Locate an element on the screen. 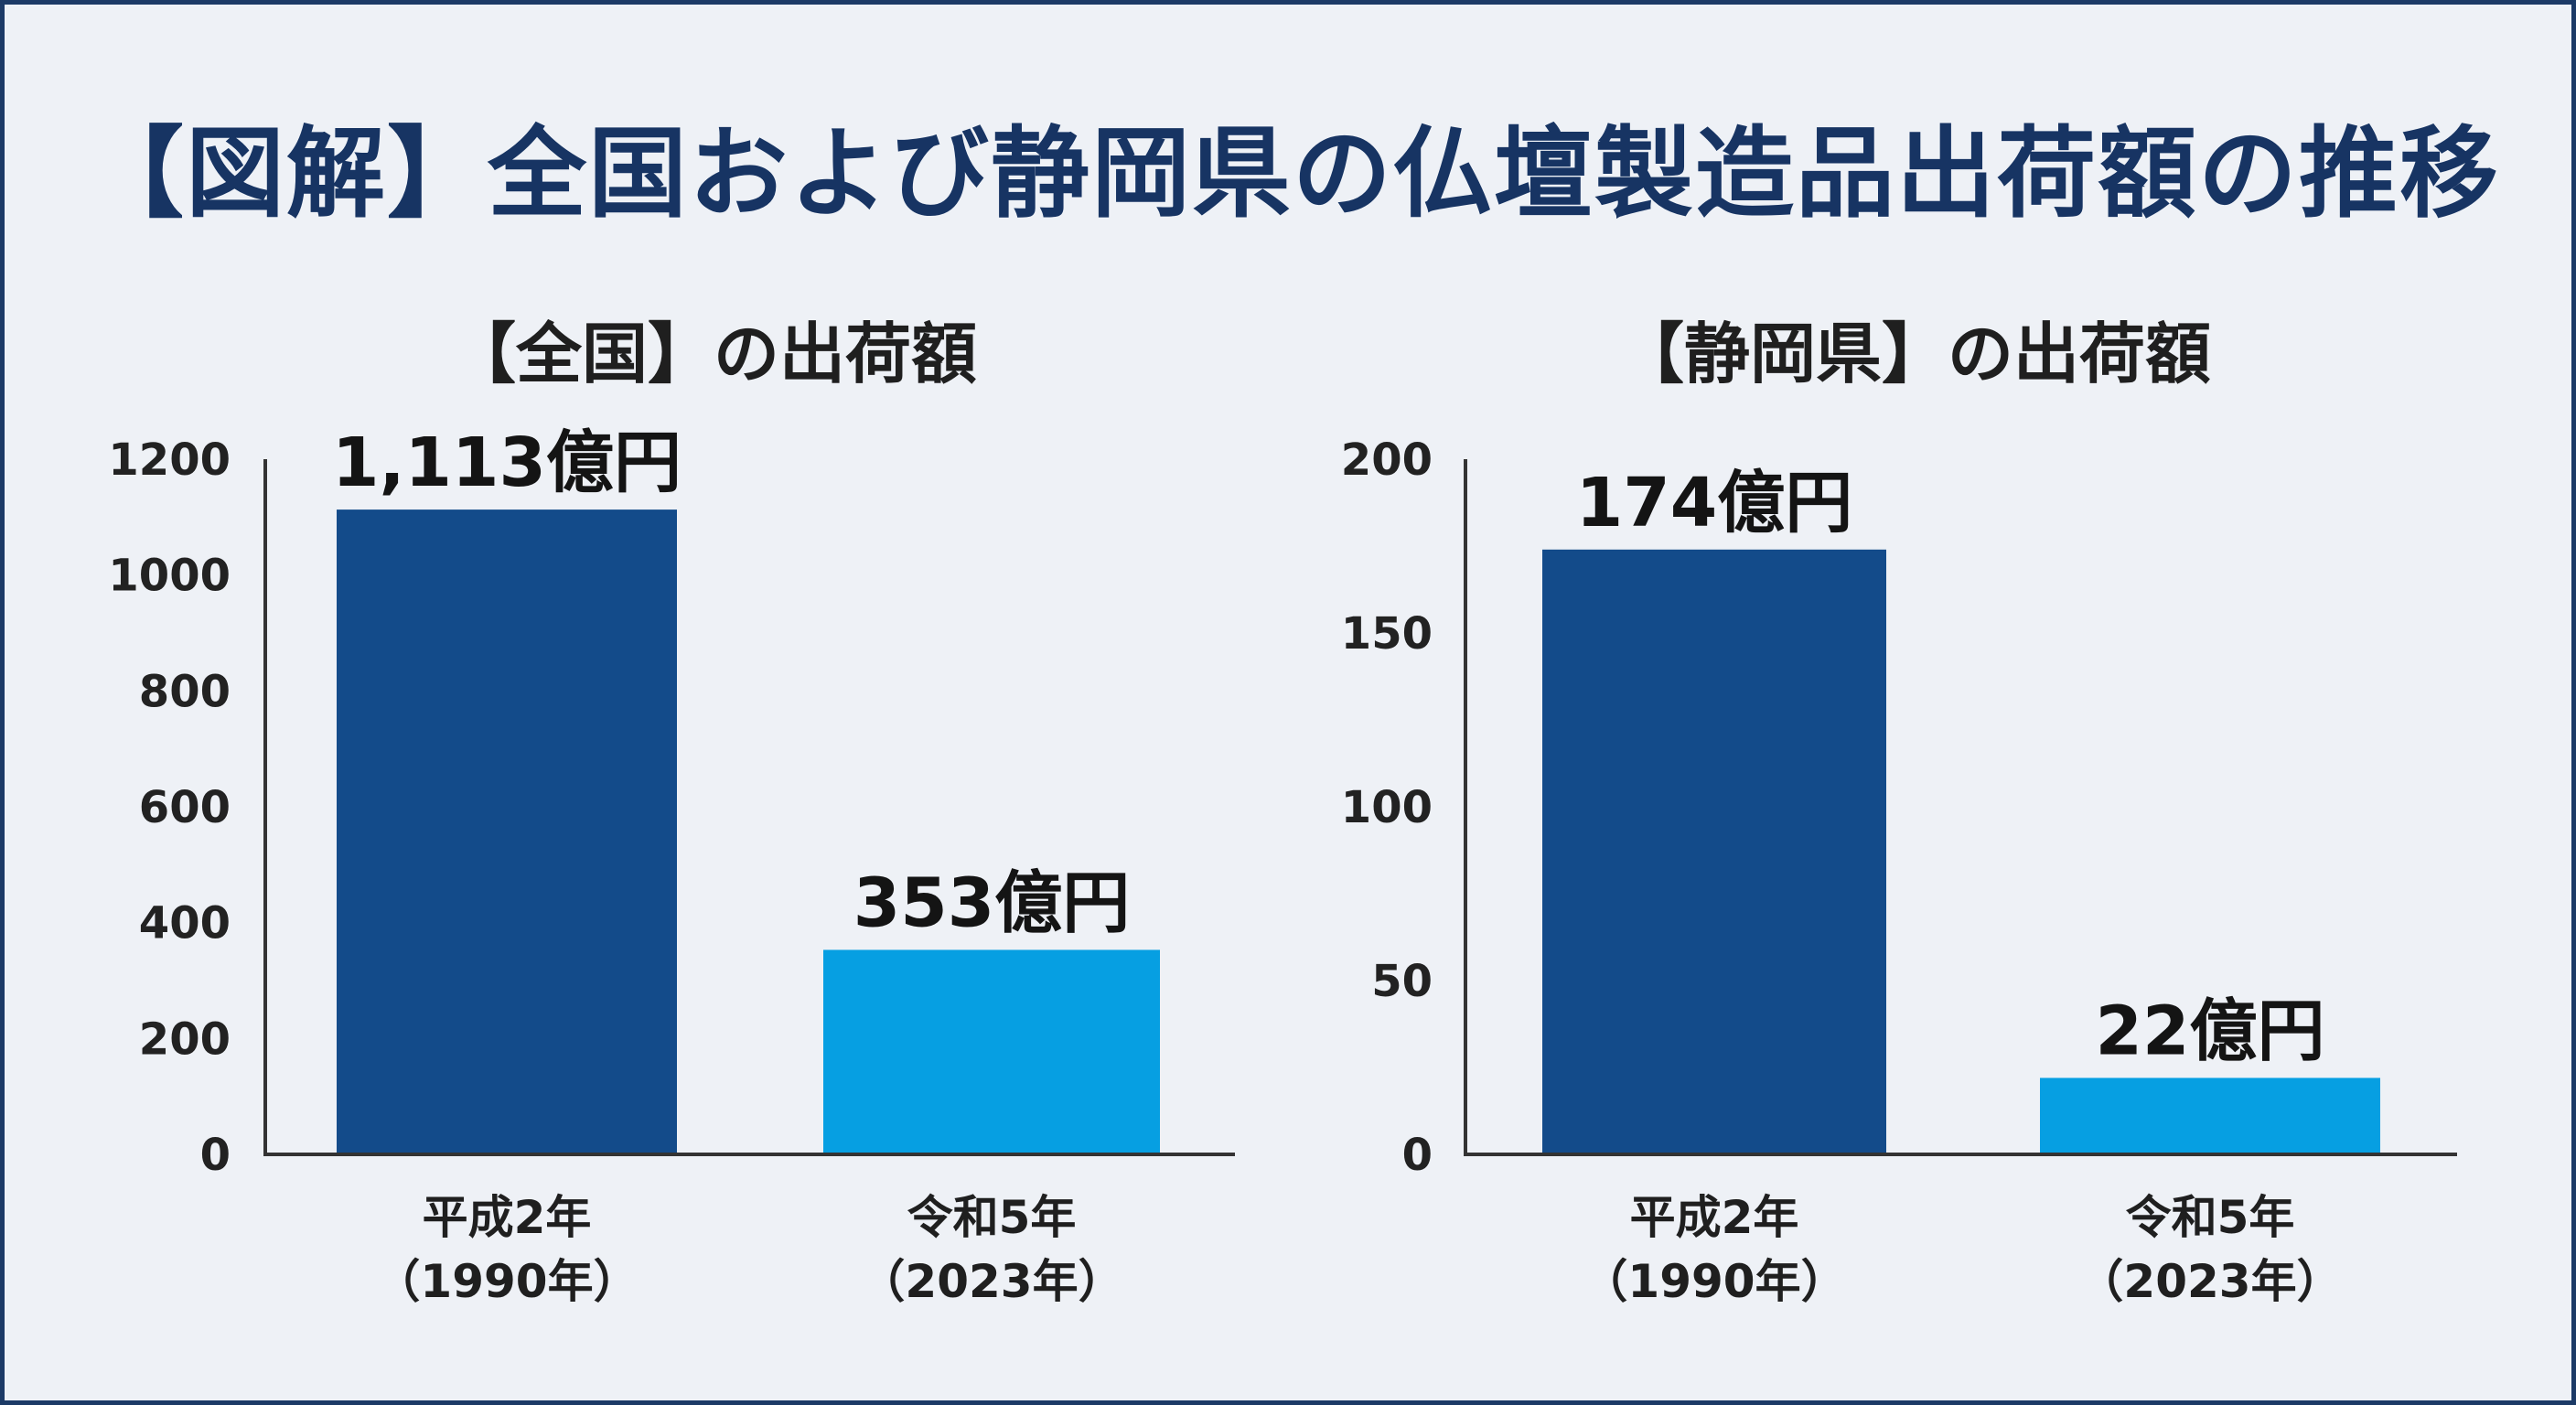 The height and width of the screenshot is (1405, 2576). y-tick-label: 150 is located at coordinates (1387, 634).